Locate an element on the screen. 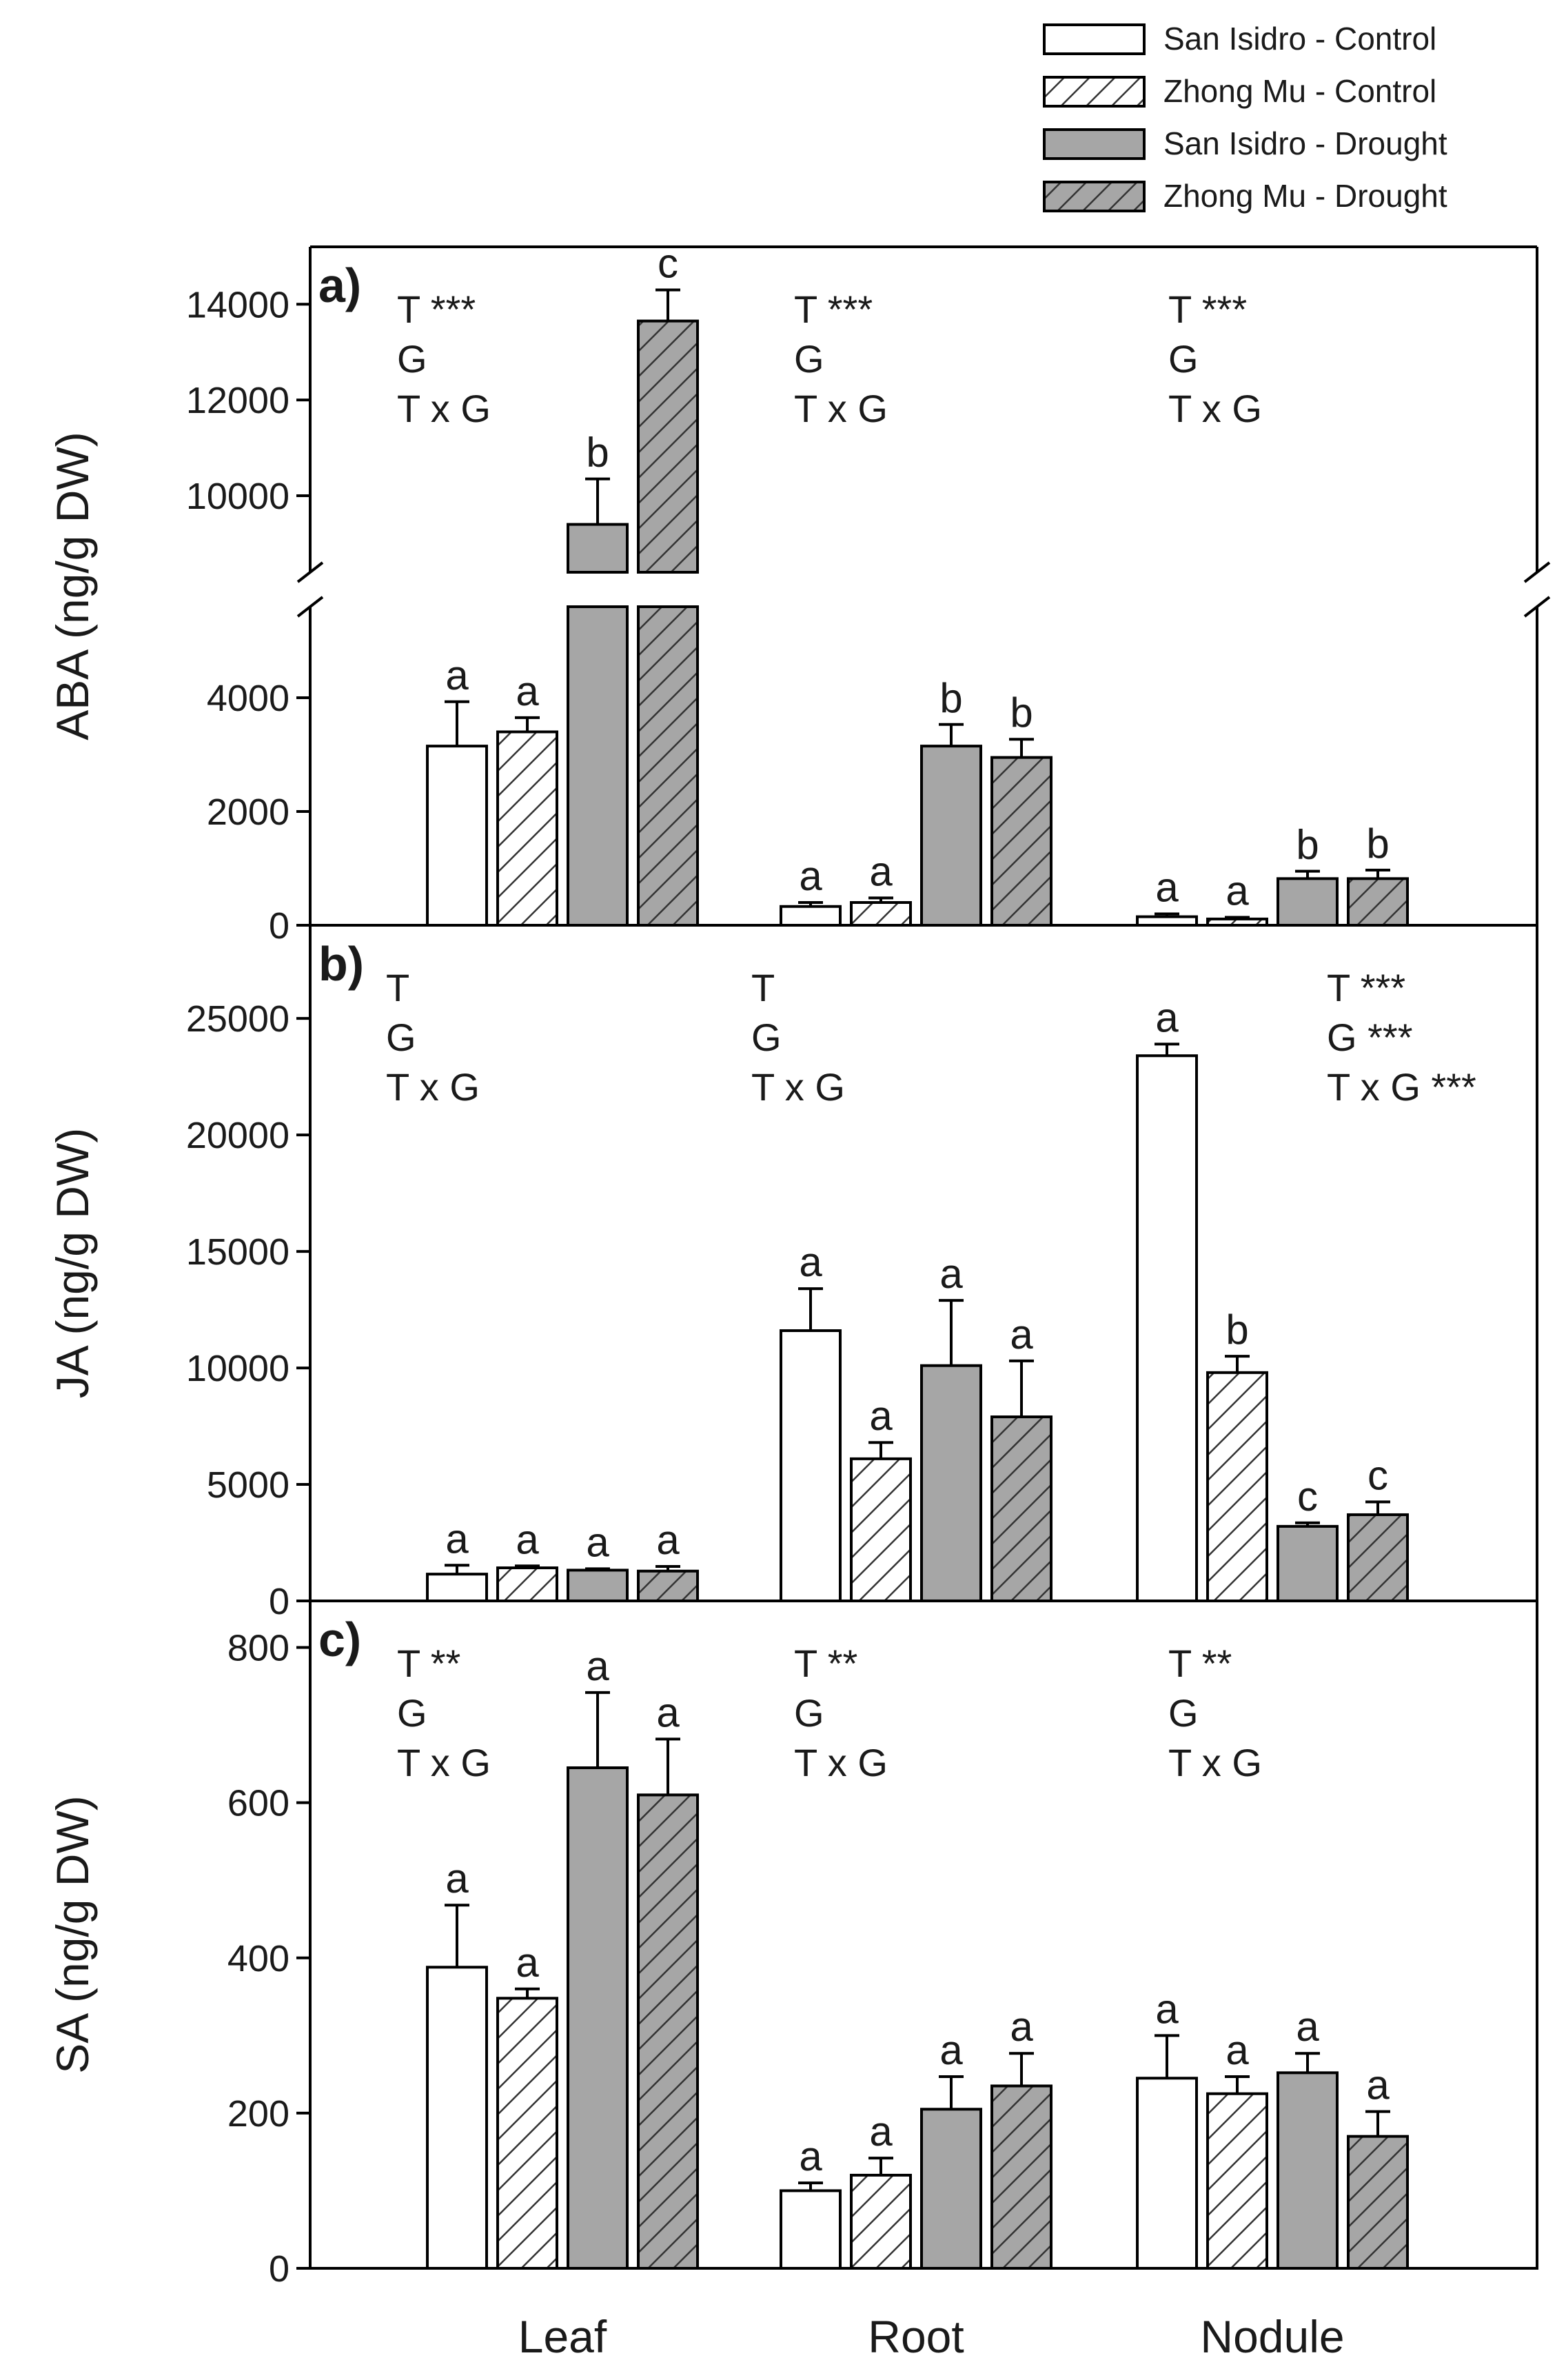 The width and height of the screenshot is (1566, 2380). x-category-nodule: Nodule is located at coordinates (1272, 2336).